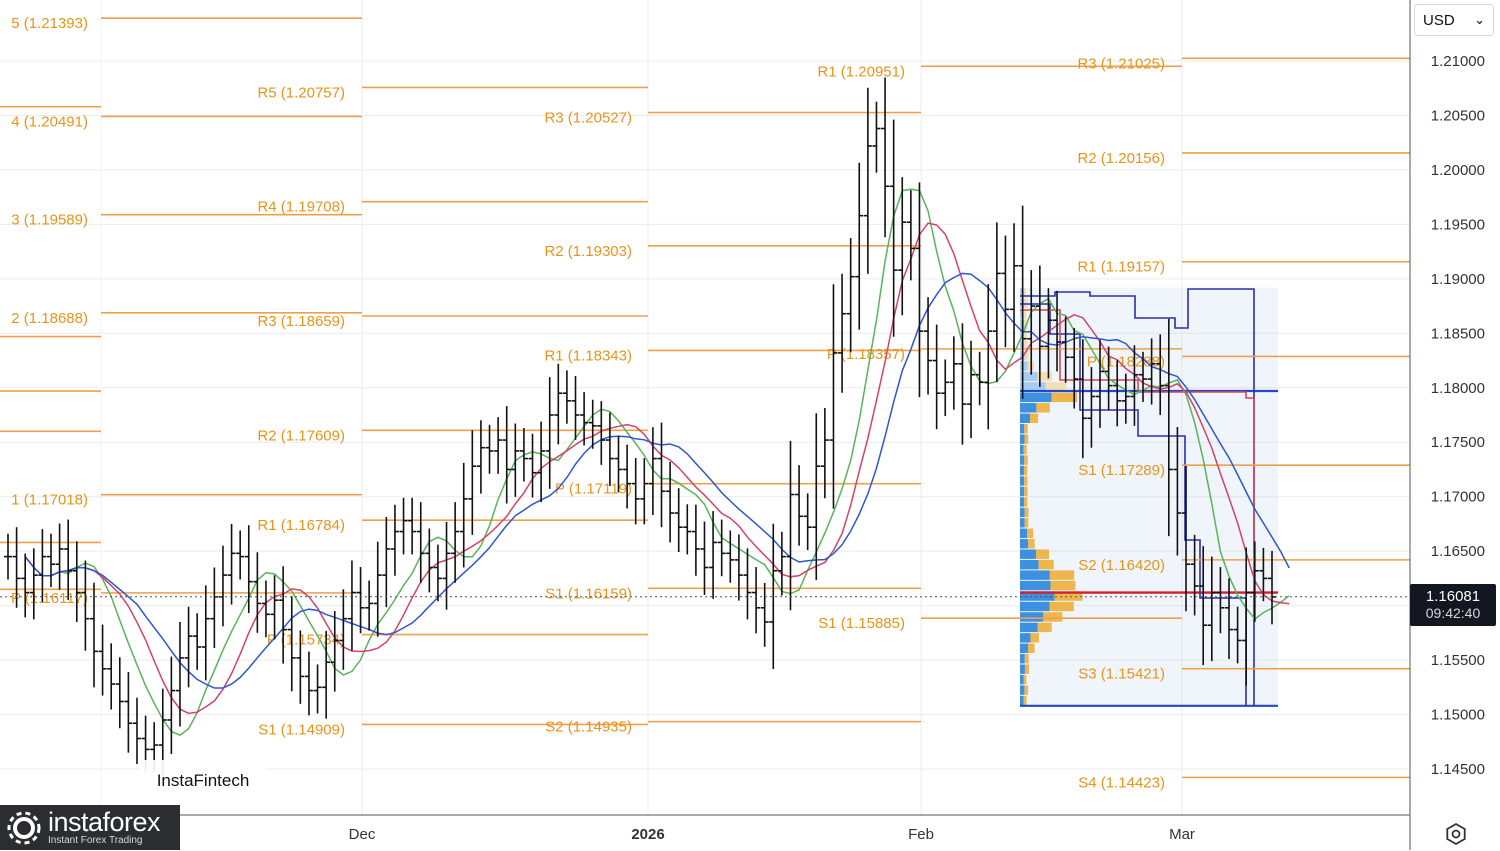 This screenshot has width=1500, height=851. Describe the element at coordinates (866, 354) in the screenshot. I see `pivot-level-label: P (1.18357)` at that location.